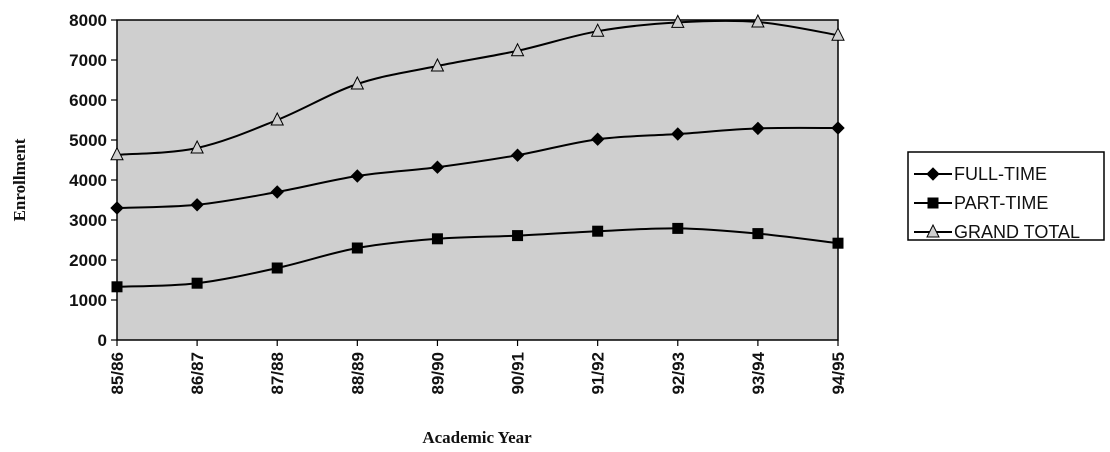 This screenshot has height=452, width=1110. Describe the element at coordinates (758, 372) in the screenshot. I see `x-tick-label: 93/94` at that location.